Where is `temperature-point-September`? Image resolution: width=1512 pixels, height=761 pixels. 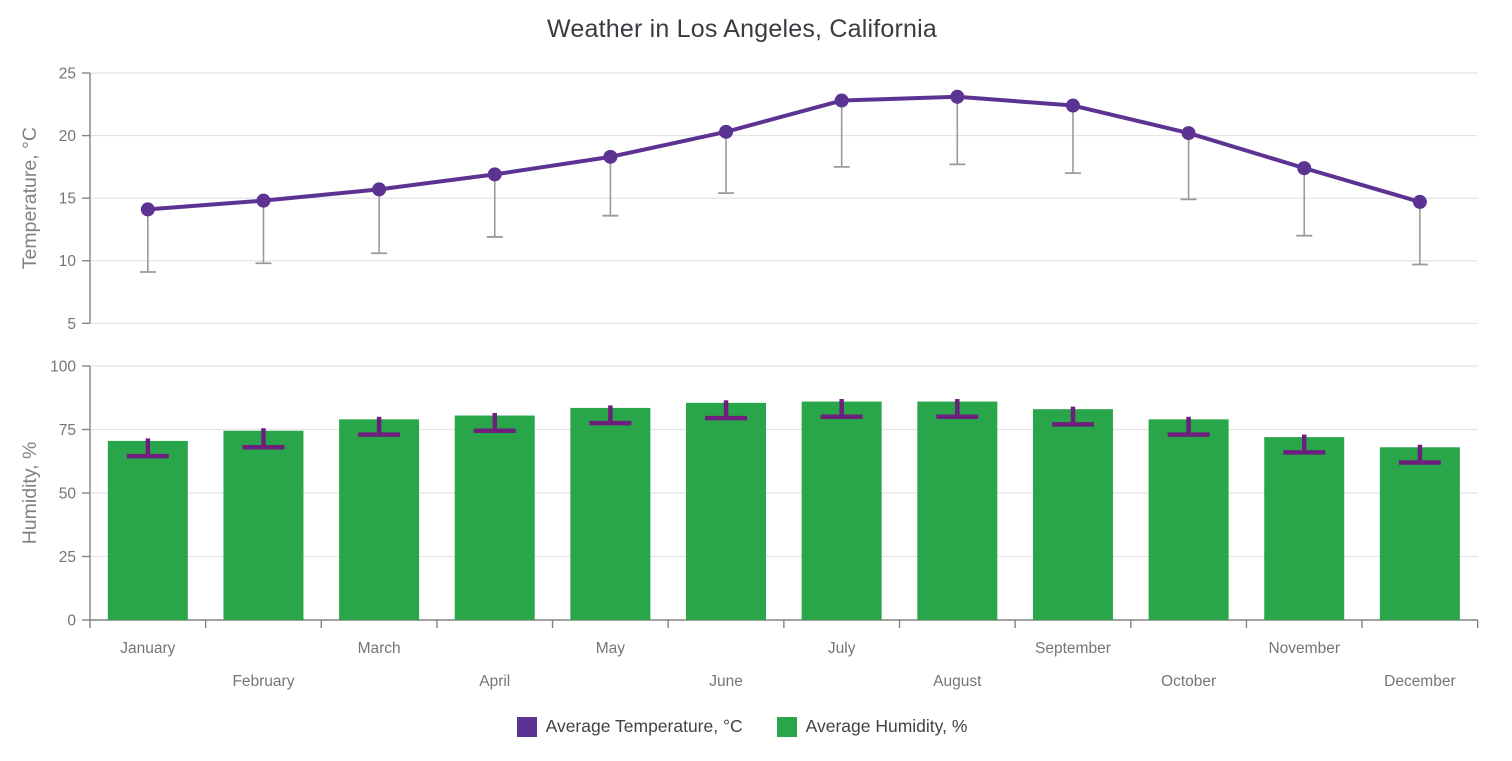
temperature-point-September is located at coordinates (1072, 105).